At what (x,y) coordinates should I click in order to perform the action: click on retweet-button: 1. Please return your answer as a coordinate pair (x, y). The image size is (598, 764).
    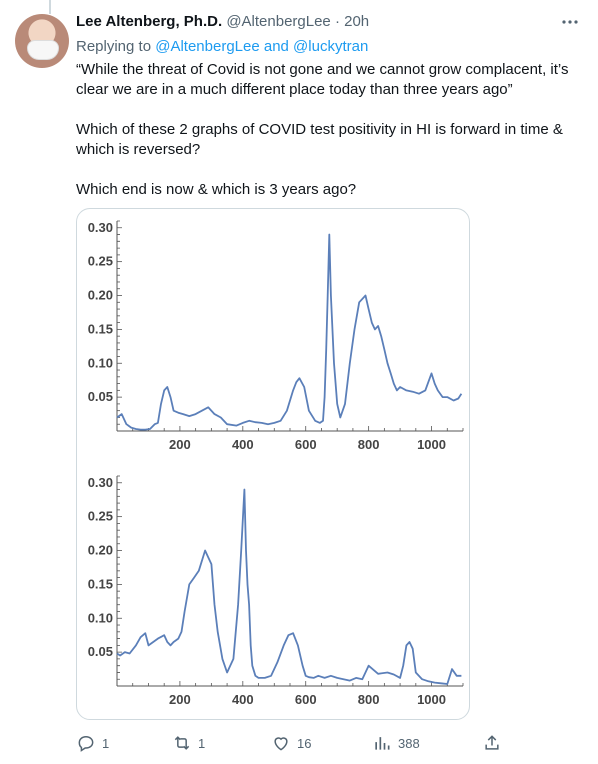
    Looking at the image, I should click on (188, 743).